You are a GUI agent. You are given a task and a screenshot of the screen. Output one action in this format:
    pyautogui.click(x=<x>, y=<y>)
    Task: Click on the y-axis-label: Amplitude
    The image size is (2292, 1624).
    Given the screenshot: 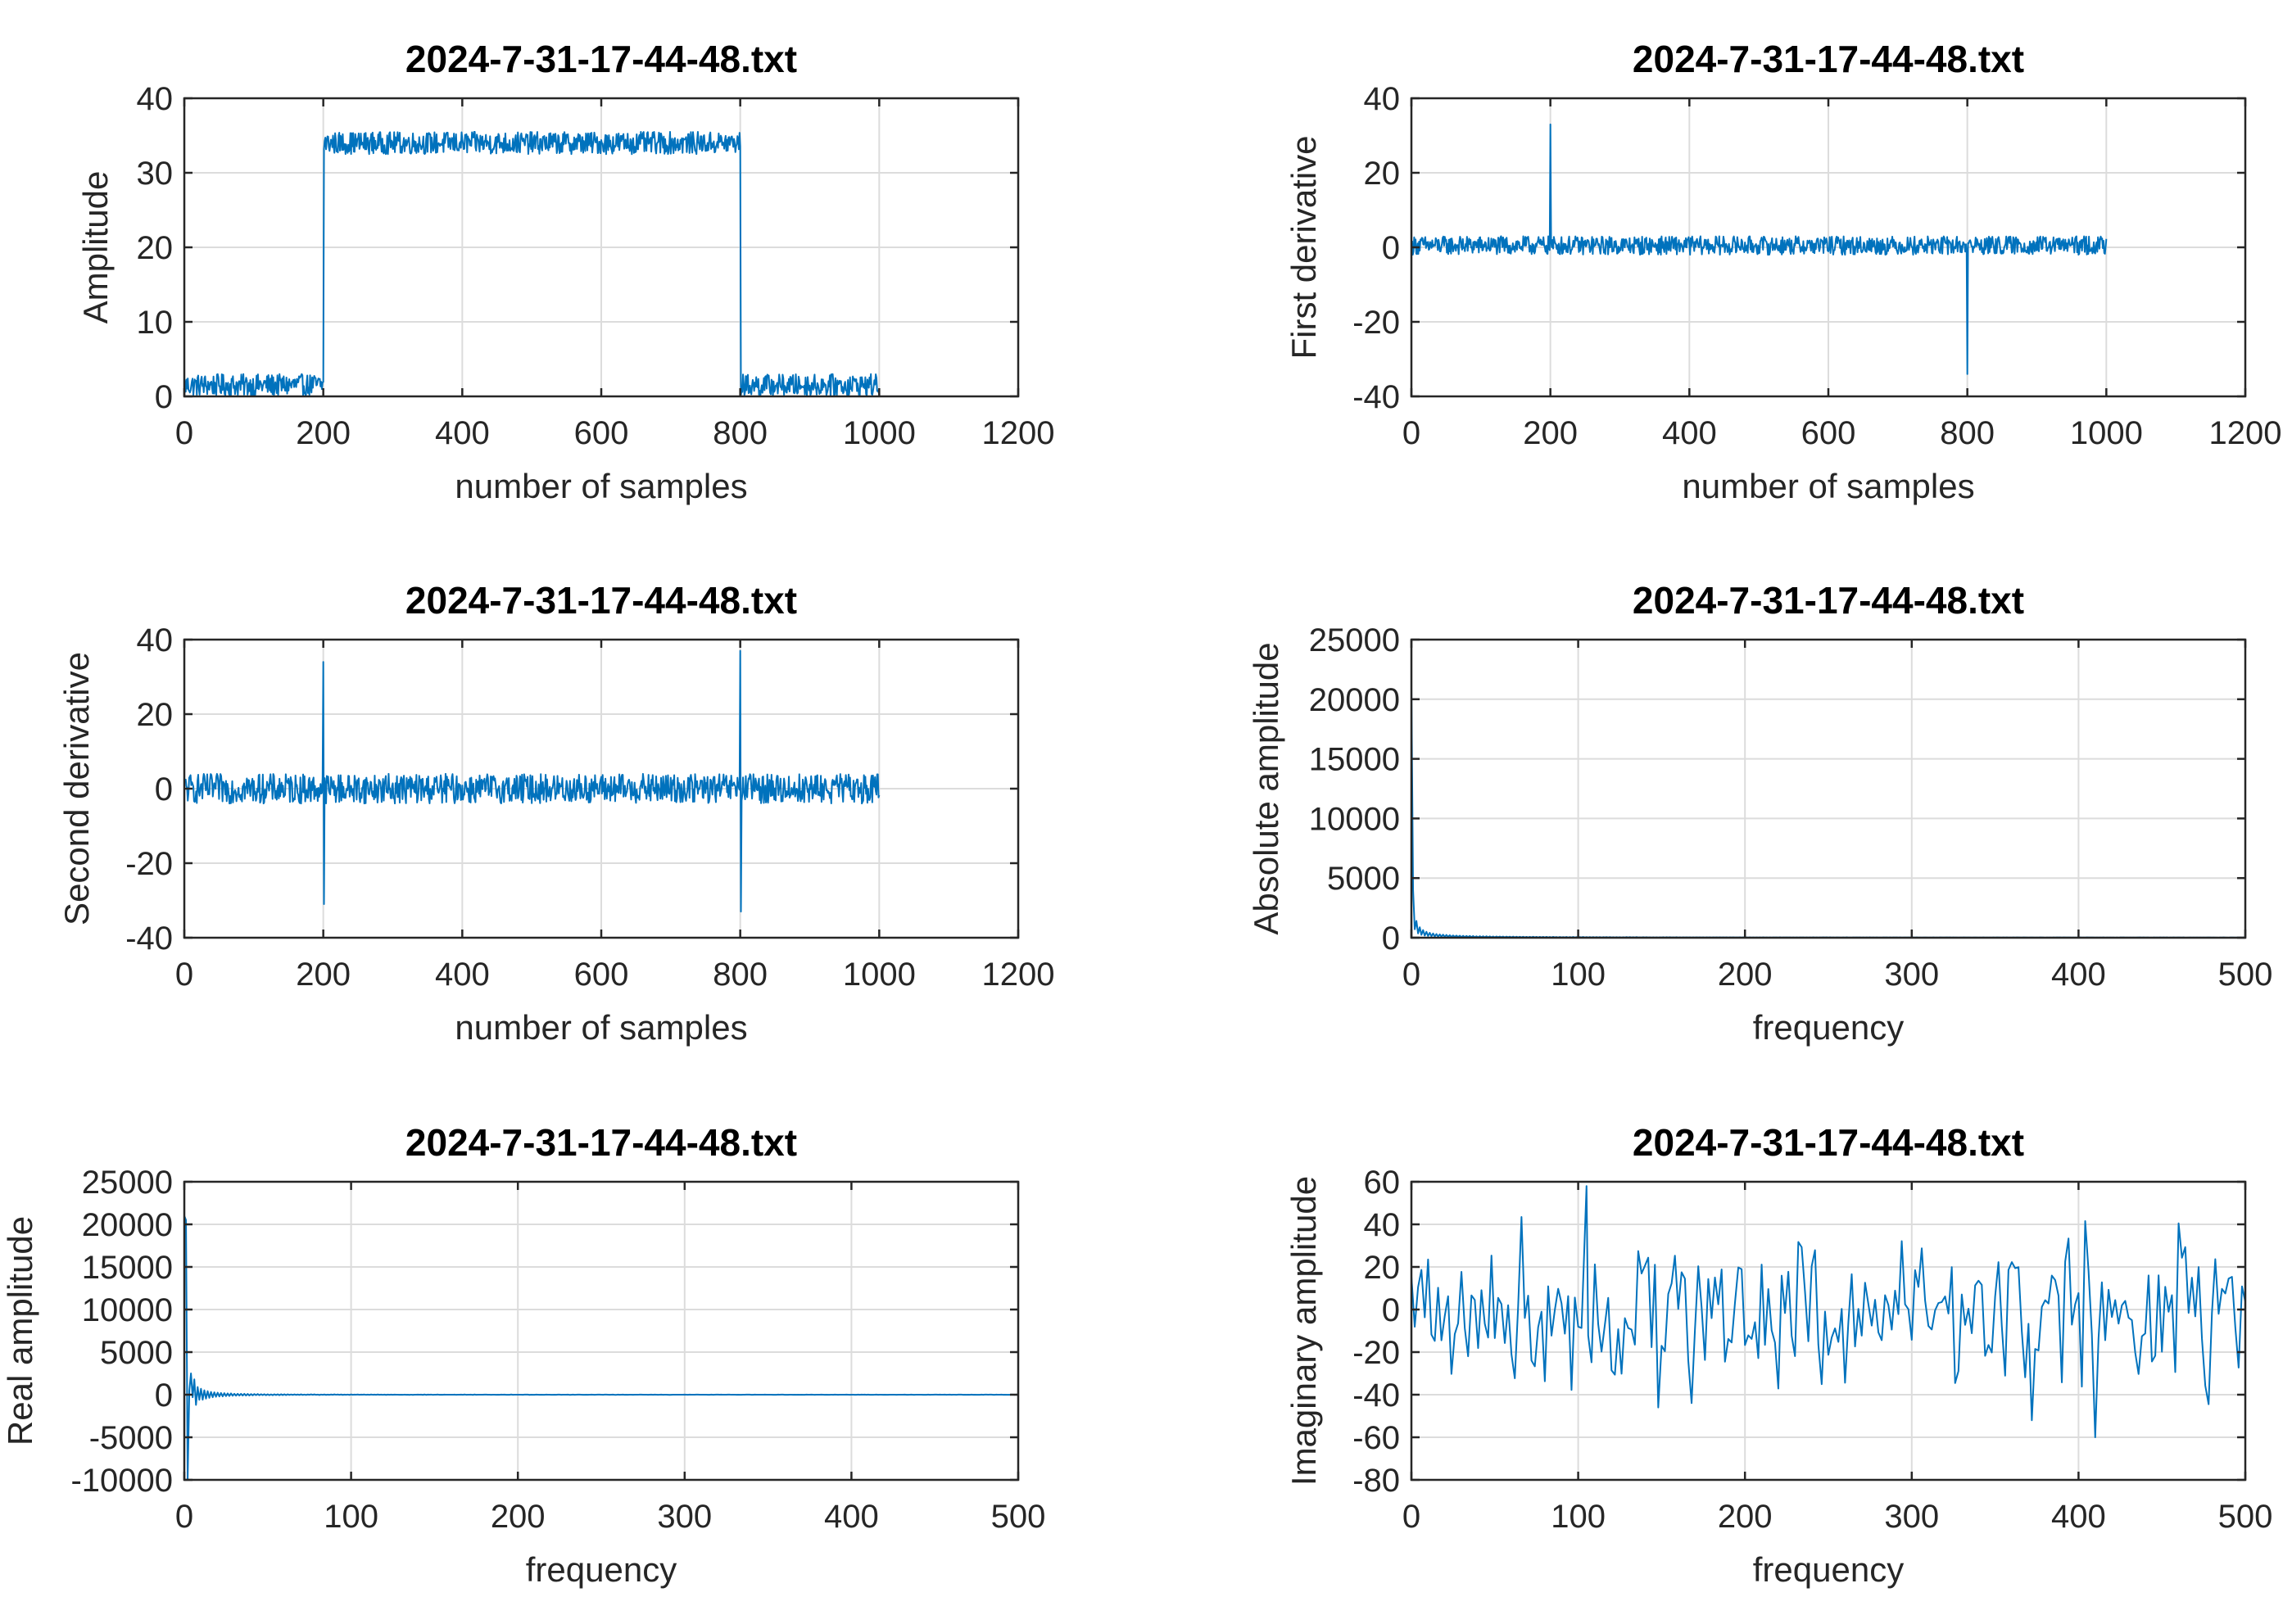 What is the action you would take?
    pyautogui.click(x=95, y=248)
    